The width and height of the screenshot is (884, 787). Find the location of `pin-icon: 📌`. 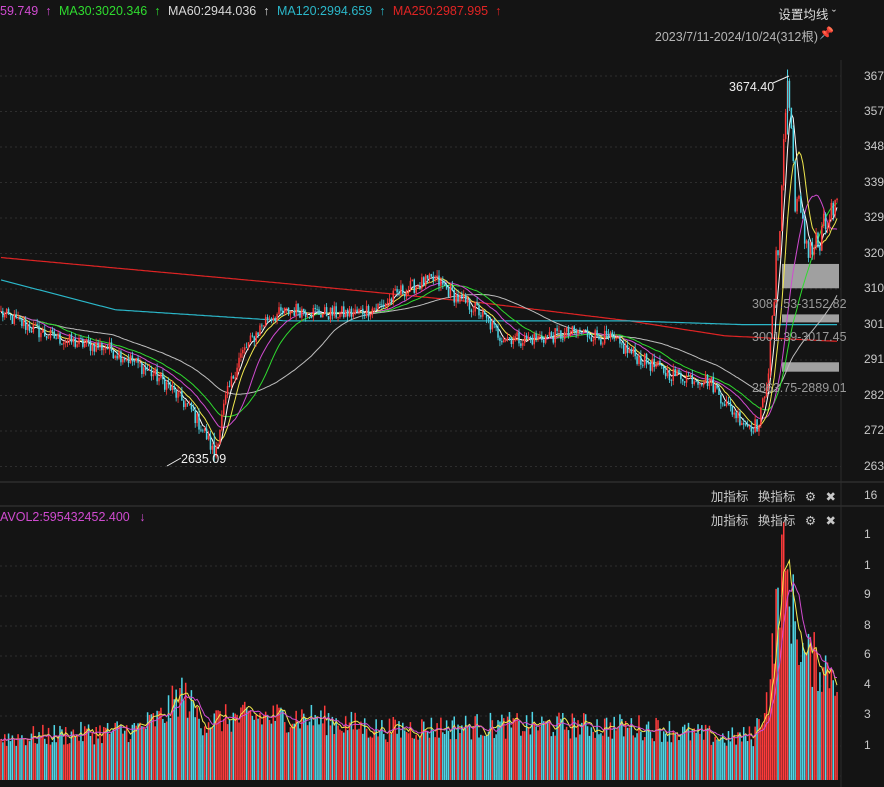

pin-icon: 📌 is located at coordinates (826, 33).